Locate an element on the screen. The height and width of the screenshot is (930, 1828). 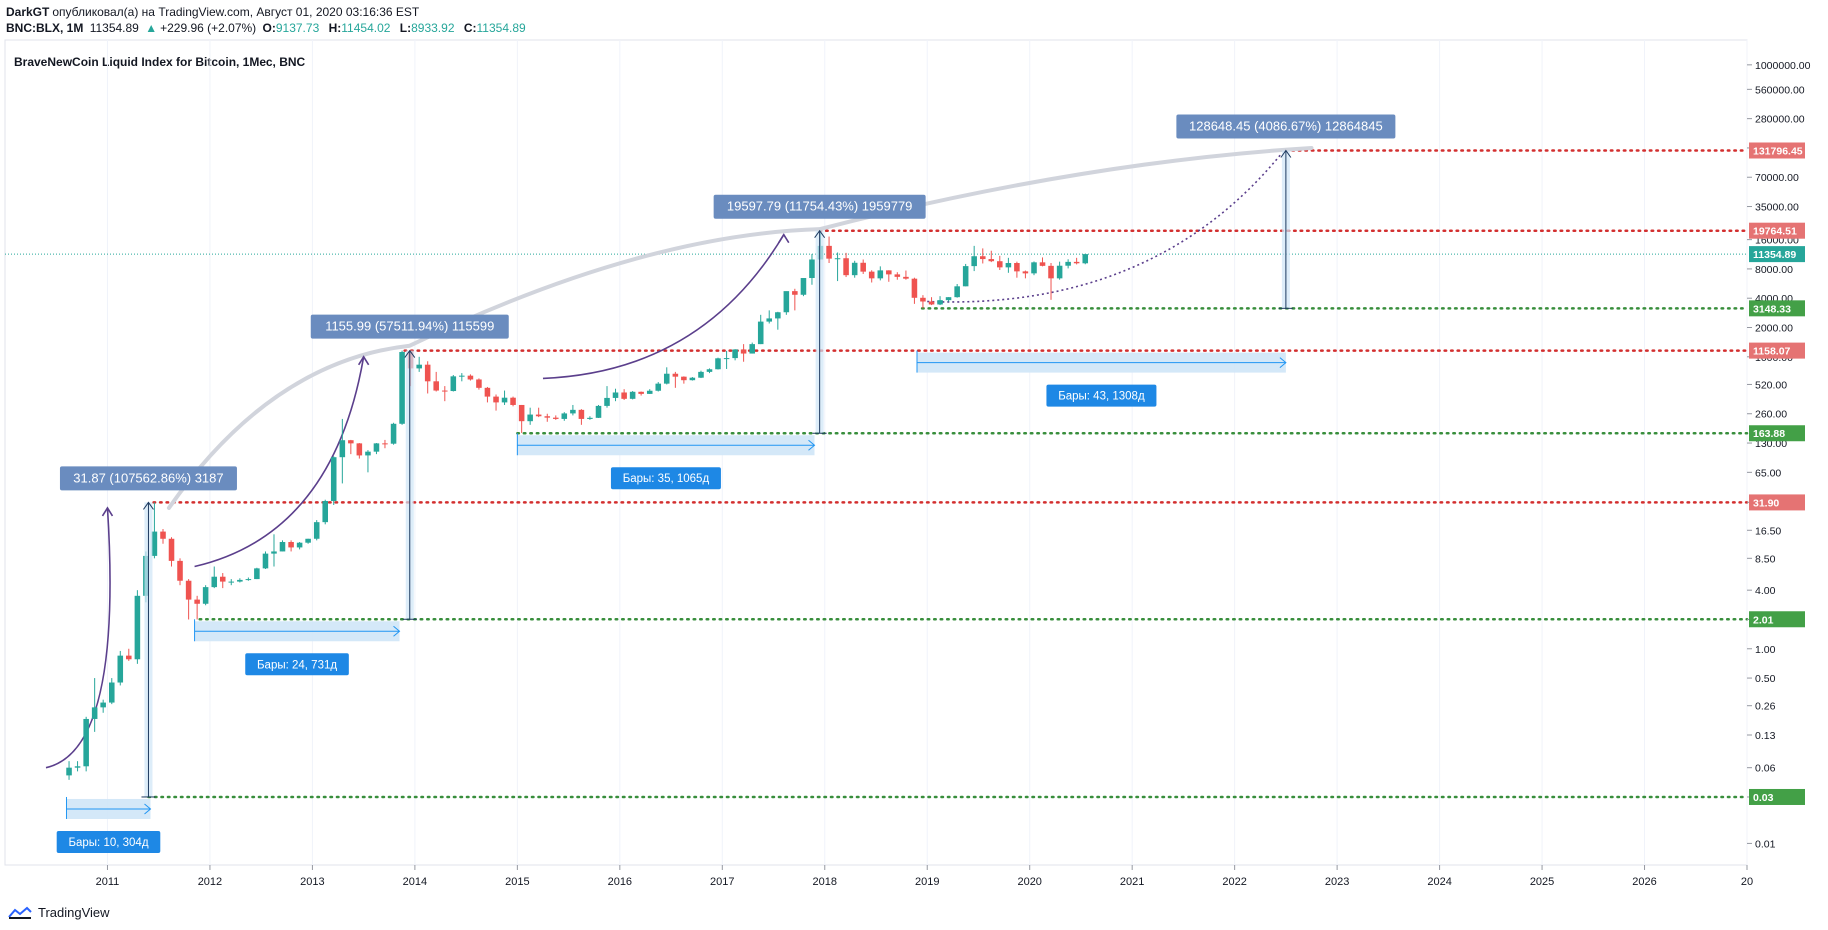
tradingview-logo-icon is located at coordinates (20, 912).